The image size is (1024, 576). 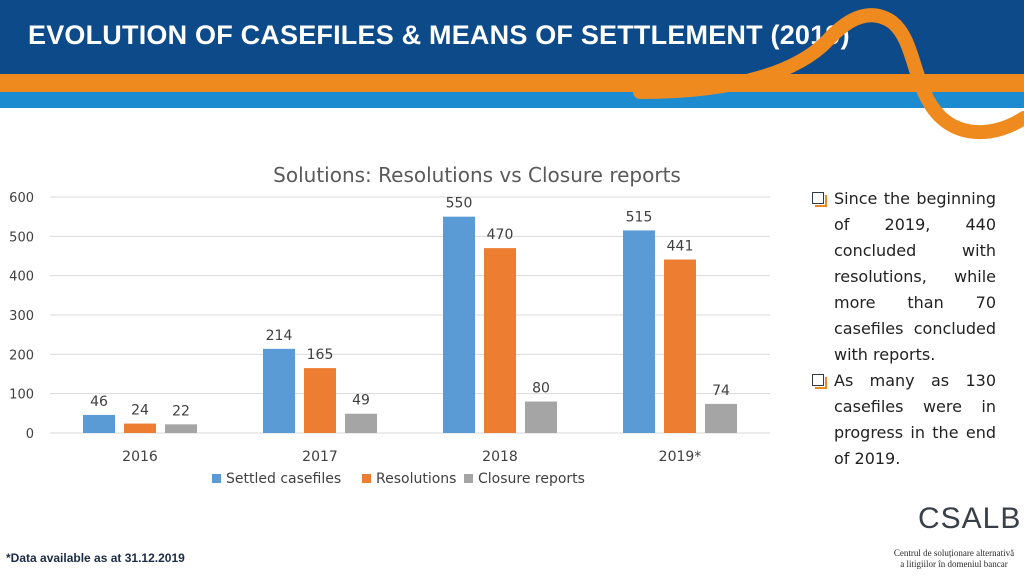 I want to click on data-label: 214, so click(x=279, y=336).